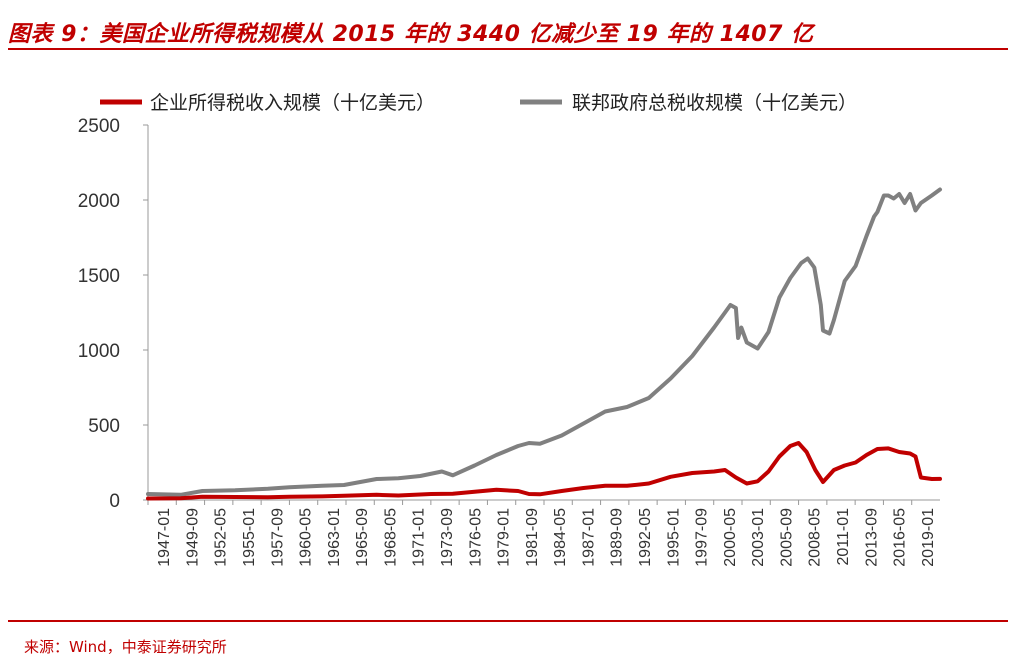  I want to click on x-tick-label: 1976-05, so click(475, 537).